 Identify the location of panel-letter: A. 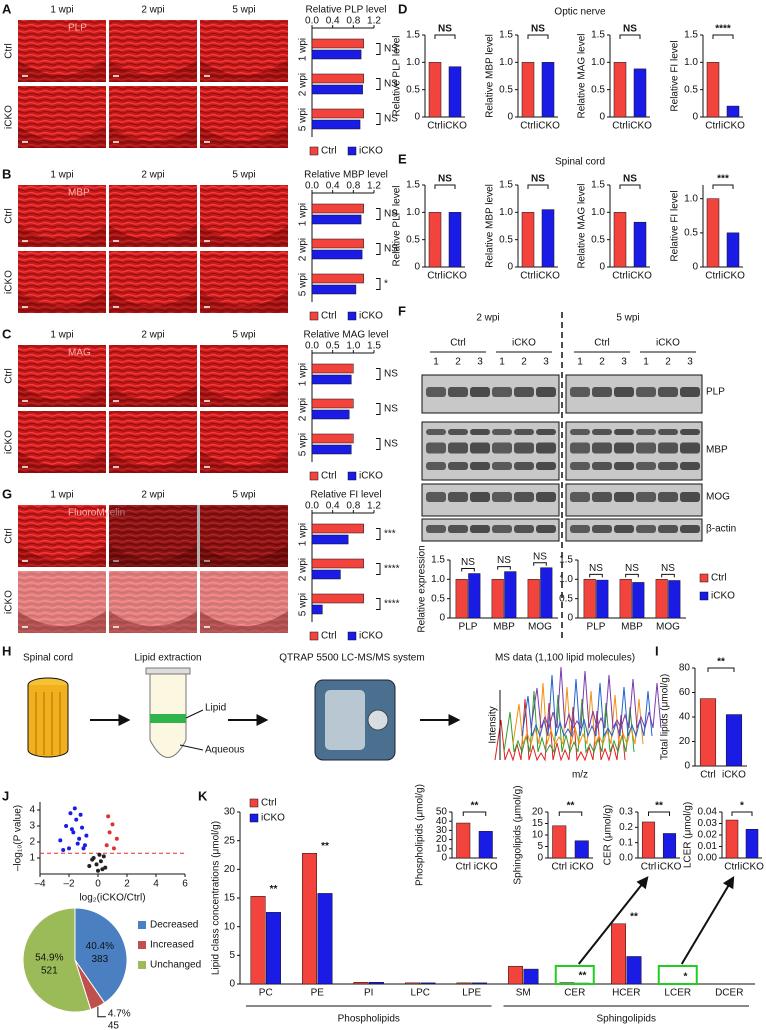
(7, 8).